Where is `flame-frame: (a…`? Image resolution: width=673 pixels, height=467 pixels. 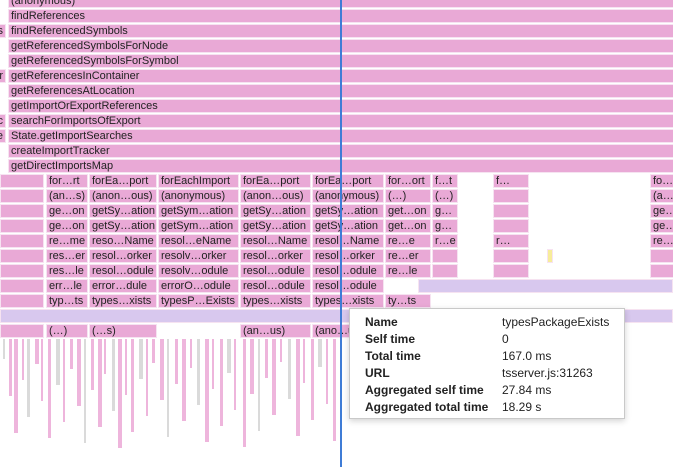
flame-frame: (a… is located at coordinates (661, 196).